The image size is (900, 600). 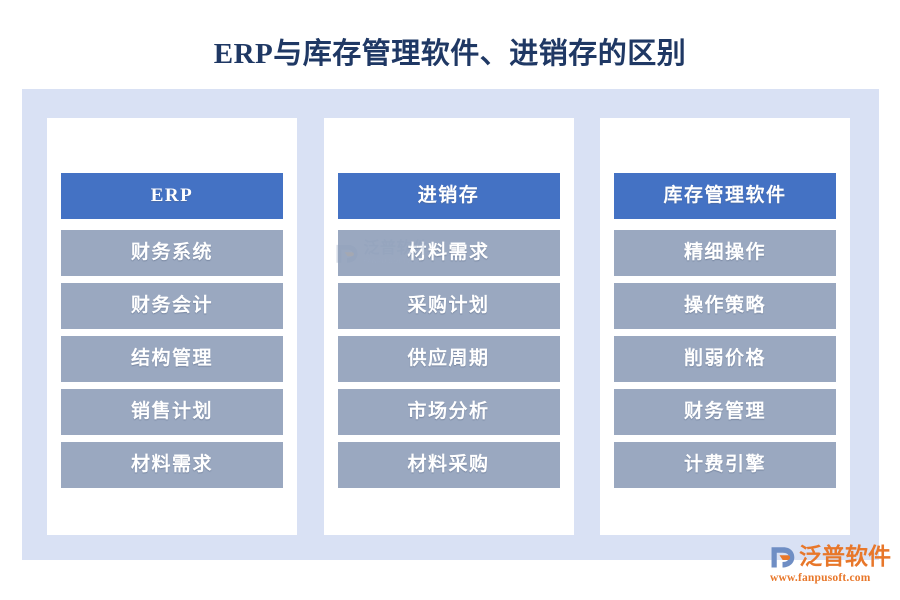 What do you see at coordinates (448, 412) in the screenshot?
I see `list-item: 市场分析` at bounding box center [448, 412].